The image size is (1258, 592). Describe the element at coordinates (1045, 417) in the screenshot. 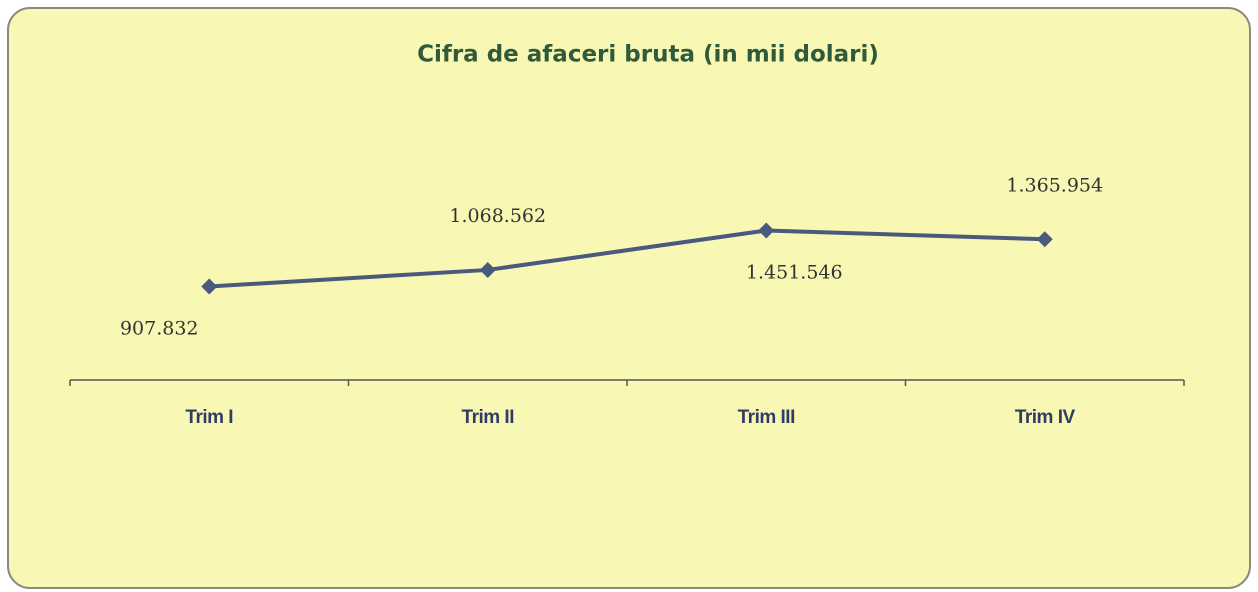

I see `x-tick-label: Trim IV` at that location.